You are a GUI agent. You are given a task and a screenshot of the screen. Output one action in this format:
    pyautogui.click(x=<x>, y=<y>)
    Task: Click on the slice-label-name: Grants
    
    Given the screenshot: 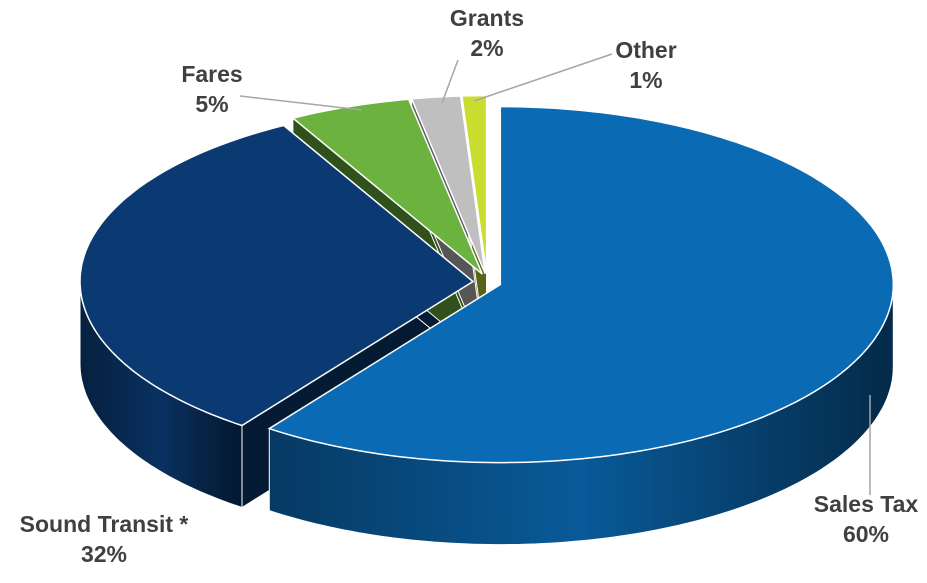 What is the action you would take?
    pyautogui.click(x=487, y=18)
    